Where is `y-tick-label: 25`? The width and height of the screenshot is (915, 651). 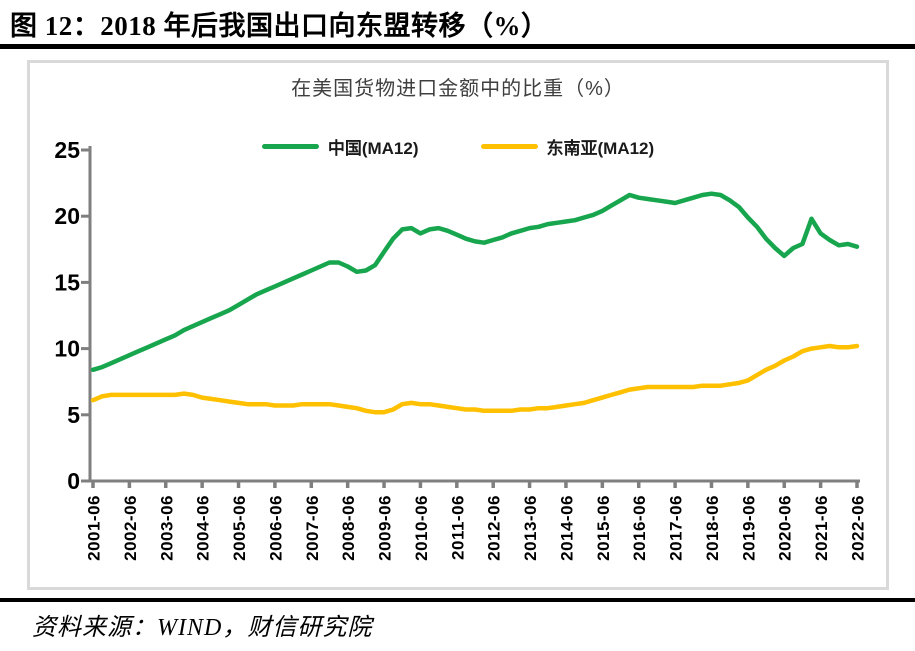 y-tick-label: 25 is located at coordinates (67, 150).